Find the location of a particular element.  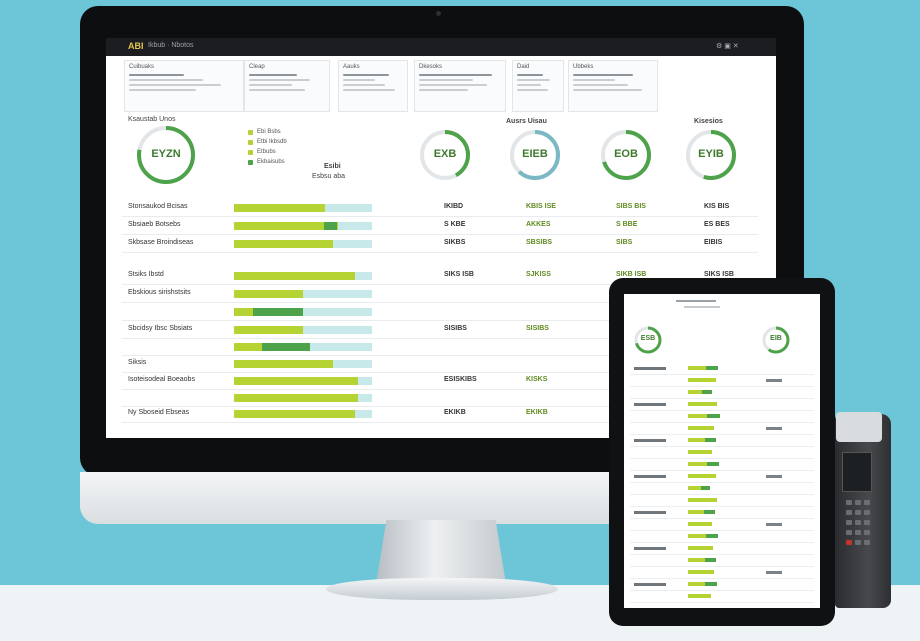

legend-label: Ekbaisubs is located at coordinates (271, 162).